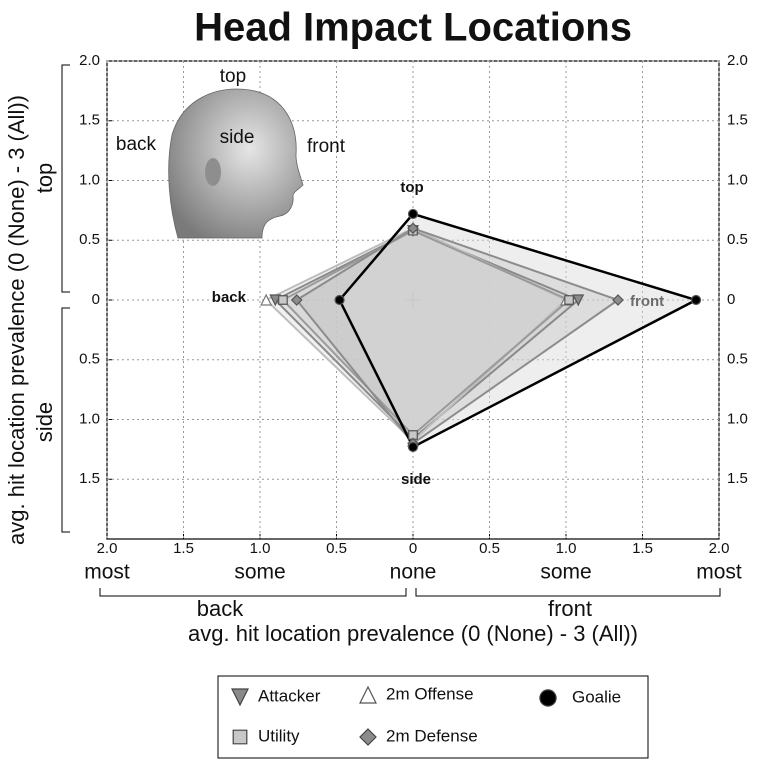 Image resolution: width=758 pixels, height=760 pixels. What do you see at coordinates (413, 548) in the screenshot?
I see `x-tick-label: 0` at bounding box center [413, 548].